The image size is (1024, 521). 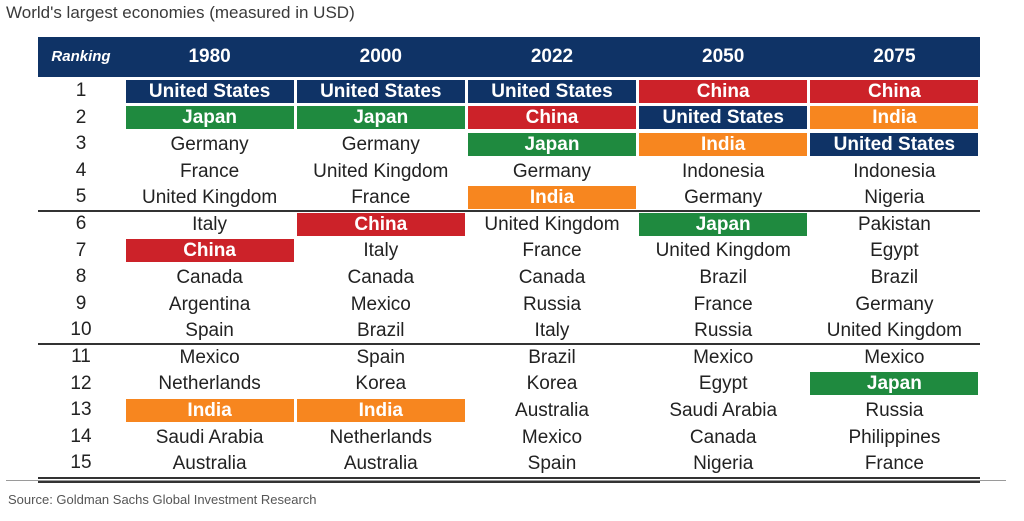 What do you see at coordinates (509, 211) in the screenshot?
I see `group-separator` at bounding box center [509, 211].